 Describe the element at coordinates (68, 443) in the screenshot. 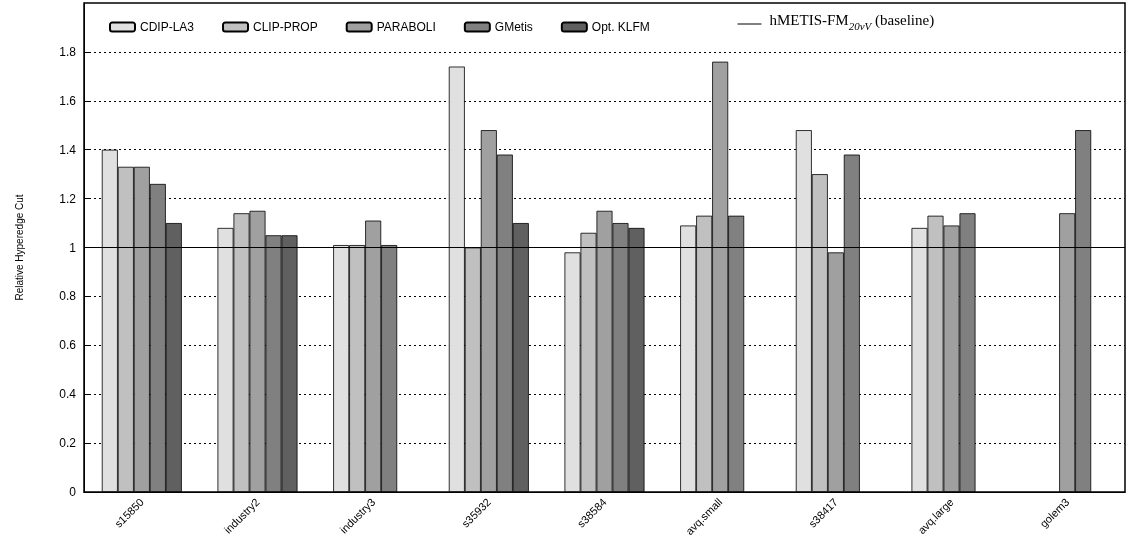

I see `y-tick-label: 0.2` at that location.